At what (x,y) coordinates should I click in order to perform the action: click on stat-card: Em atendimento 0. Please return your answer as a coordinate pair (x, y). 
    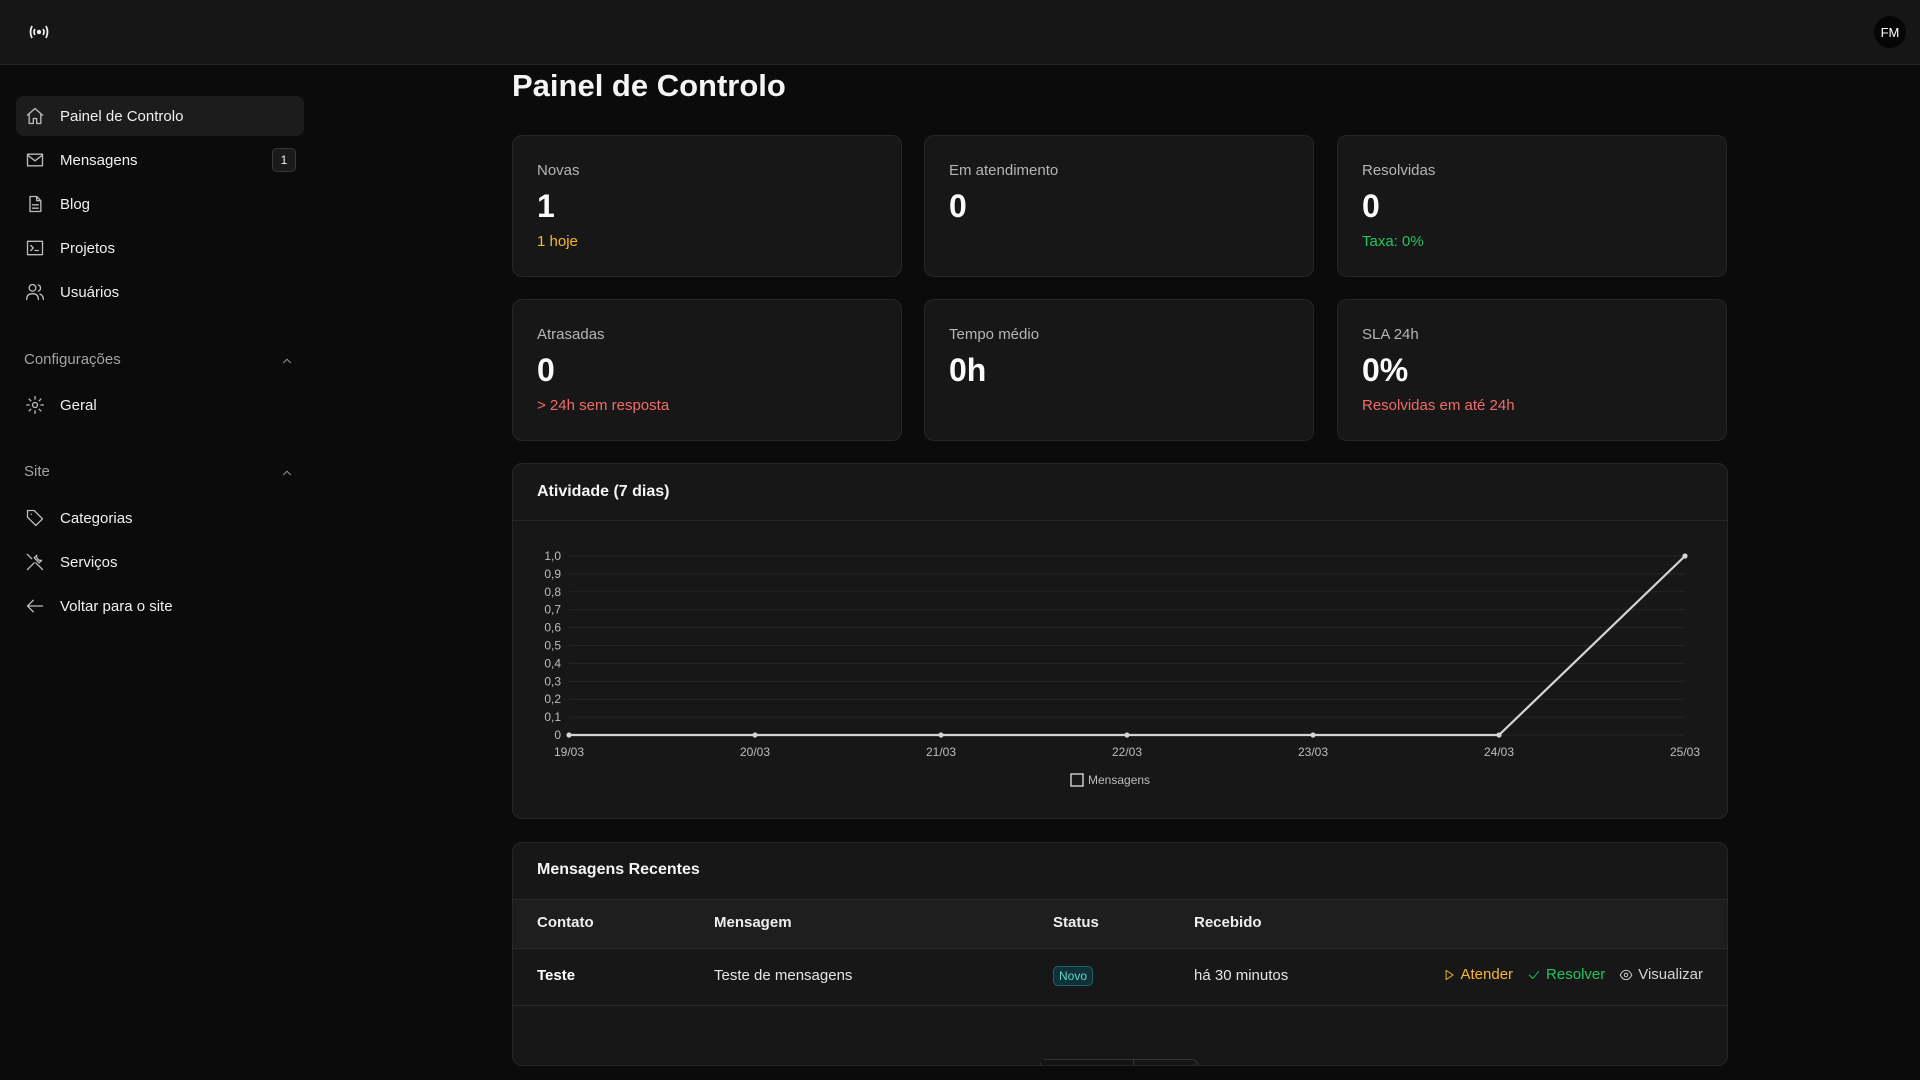
    Looking at the image, I should click on (1119, 206).